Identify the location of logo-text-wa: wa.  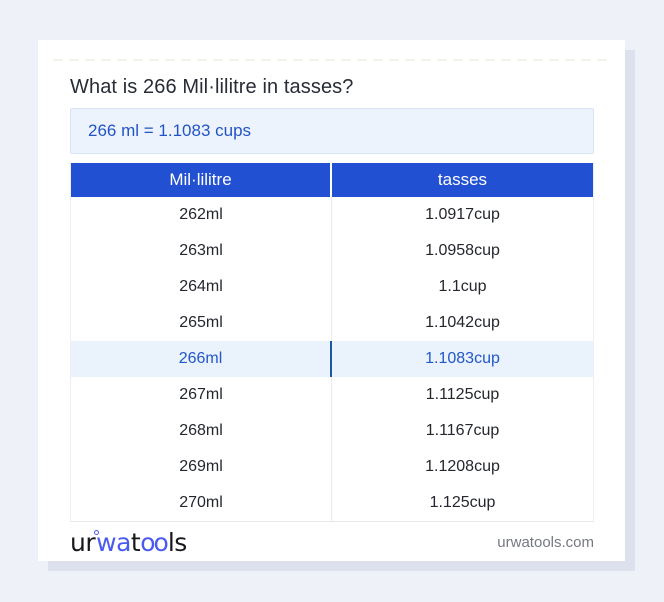
(113, 542).